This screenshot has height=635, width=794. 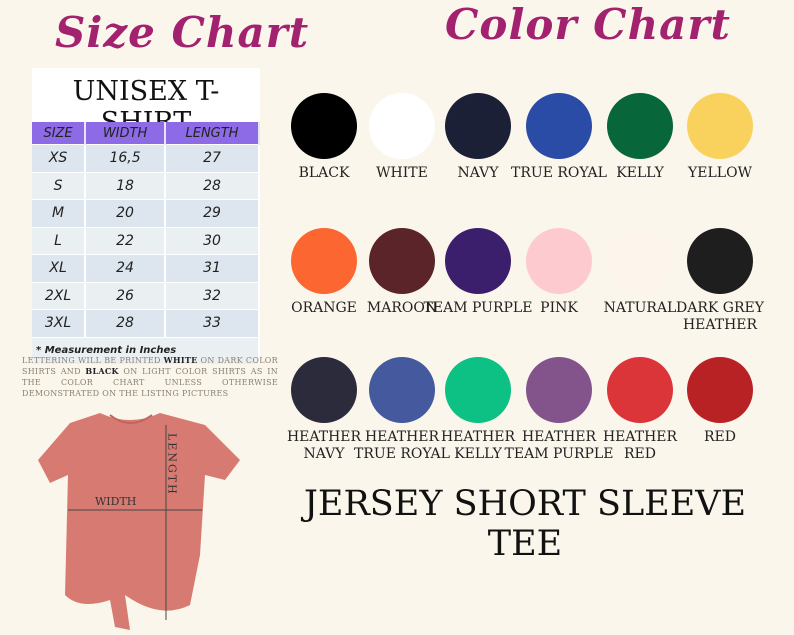 I want to click on size-cell: 20, so click(x=125, y=213).